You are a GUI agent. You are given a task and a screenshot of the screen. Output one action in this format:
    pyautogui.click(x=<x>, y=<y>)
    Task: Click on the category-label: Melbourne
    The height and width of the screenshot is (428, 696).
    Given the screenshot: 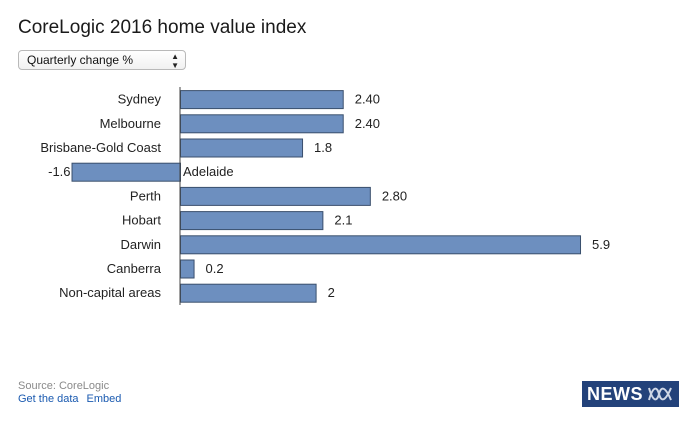 What is the action you would take?
    pyautogui.click(x=130, y=123)
    